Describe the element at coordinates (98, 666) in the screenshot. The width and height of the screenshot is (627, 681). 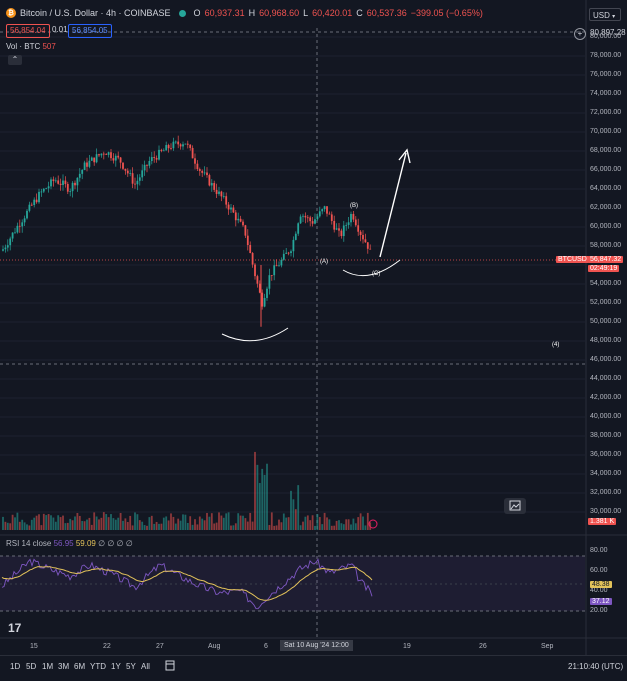
I see `timeframe-ytd: YTD` at that location.